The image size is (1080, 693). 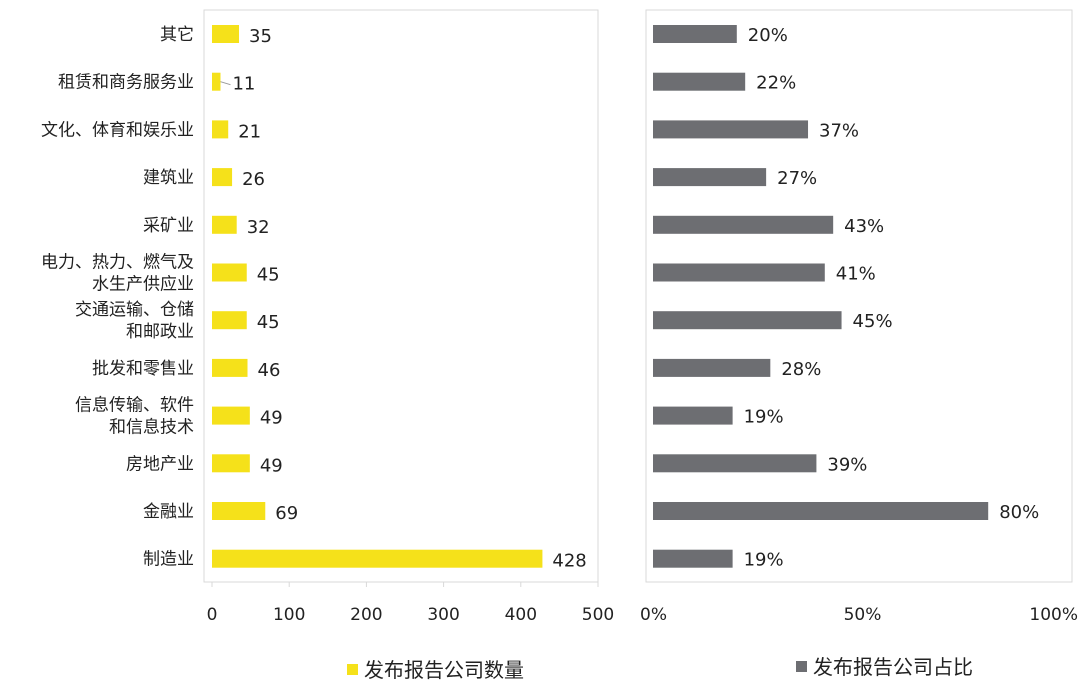 I want to click on x-tick-label: 500, so click(x=598, y=615).